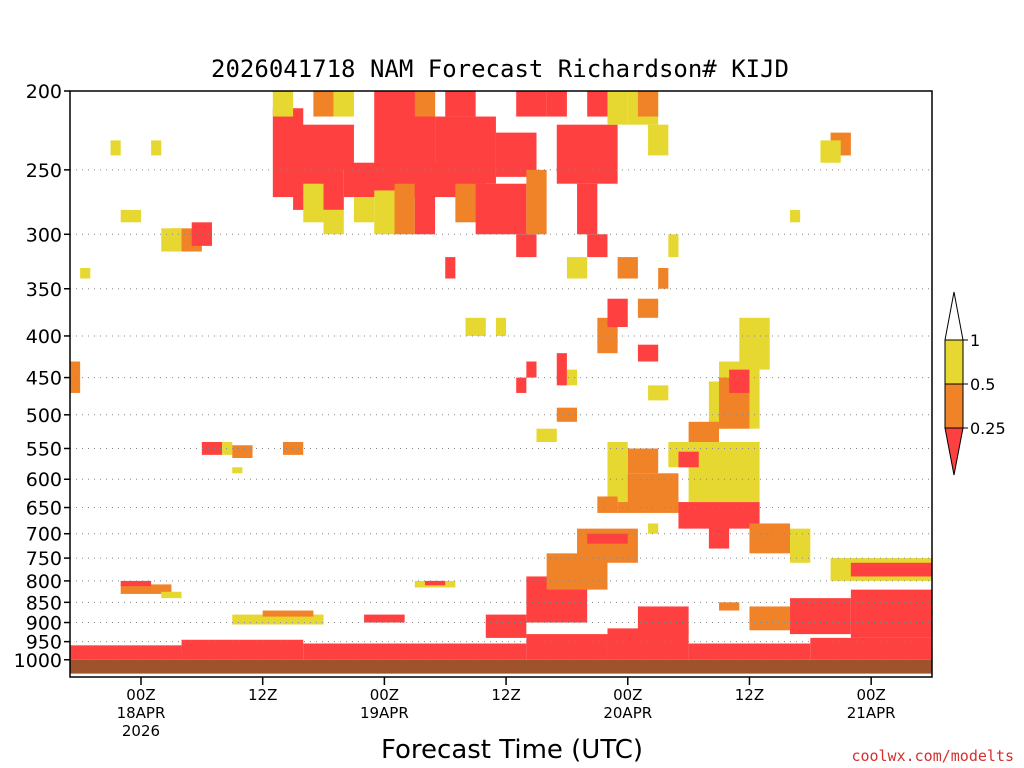 The height and width of the screenshot is (768, 1024). What do you see at coordinates (44, 509) in the screenshot?
I see `y-tick-label: 650` at bounding box center [44, 509].